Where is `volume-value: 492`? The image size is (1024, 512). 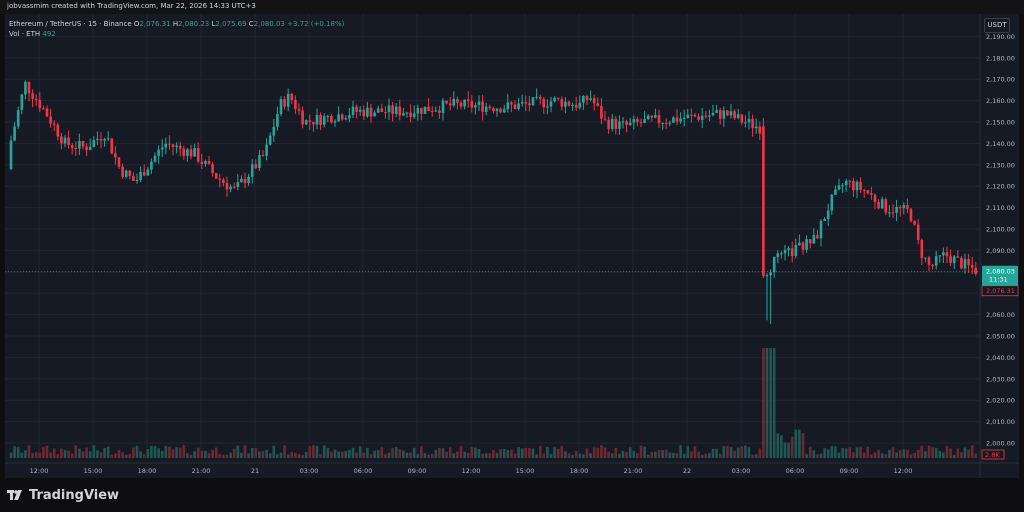
volume-value: 492 is located at coordinates (49, 34).